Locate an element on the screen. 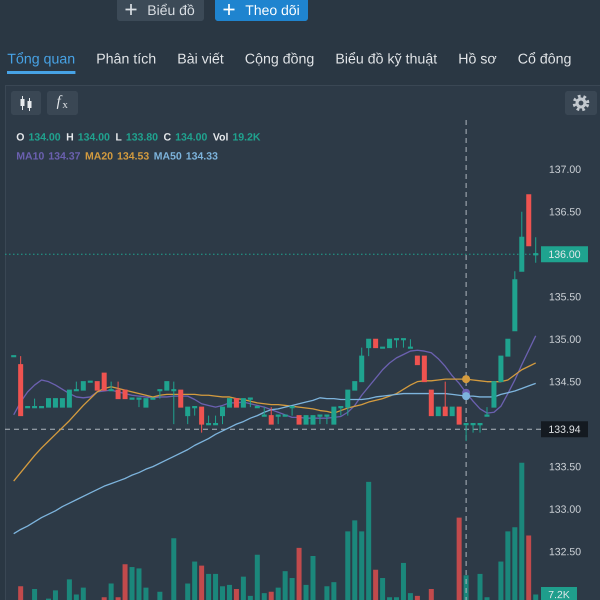  annotation: Vol is located at coordinates (220, 136).